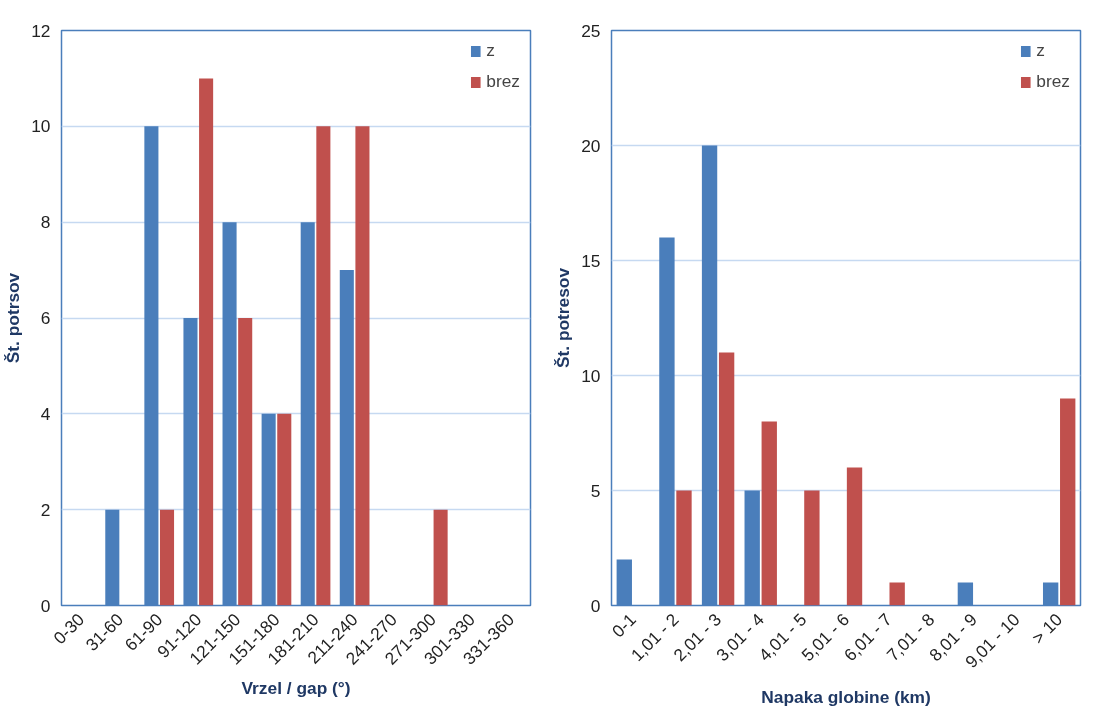  I want to click on y-axis-title: Št. potrsov, so click(13, 318).